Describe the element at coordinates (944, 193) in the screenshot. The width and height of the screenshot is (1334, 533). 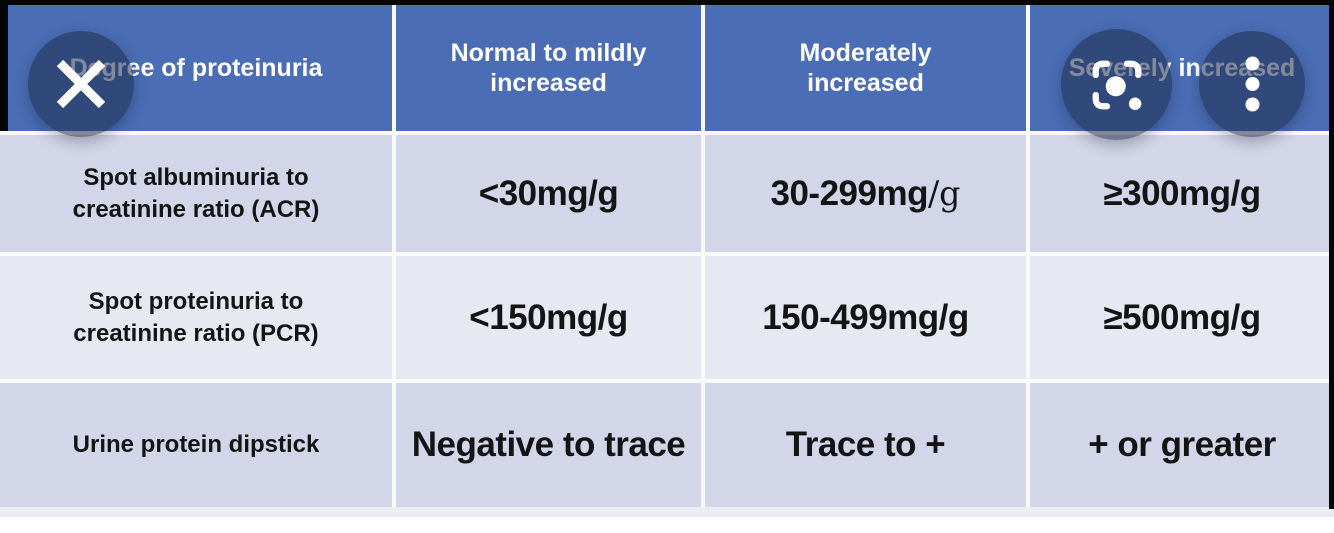
I see `value-suffix-text: /g` at that location.